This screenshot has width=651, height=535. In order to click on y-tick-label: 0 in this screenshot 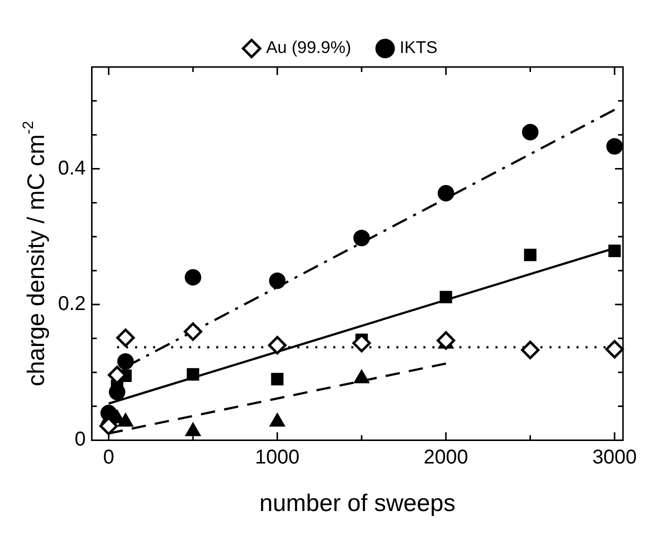, I will do `click(80, 439)`.